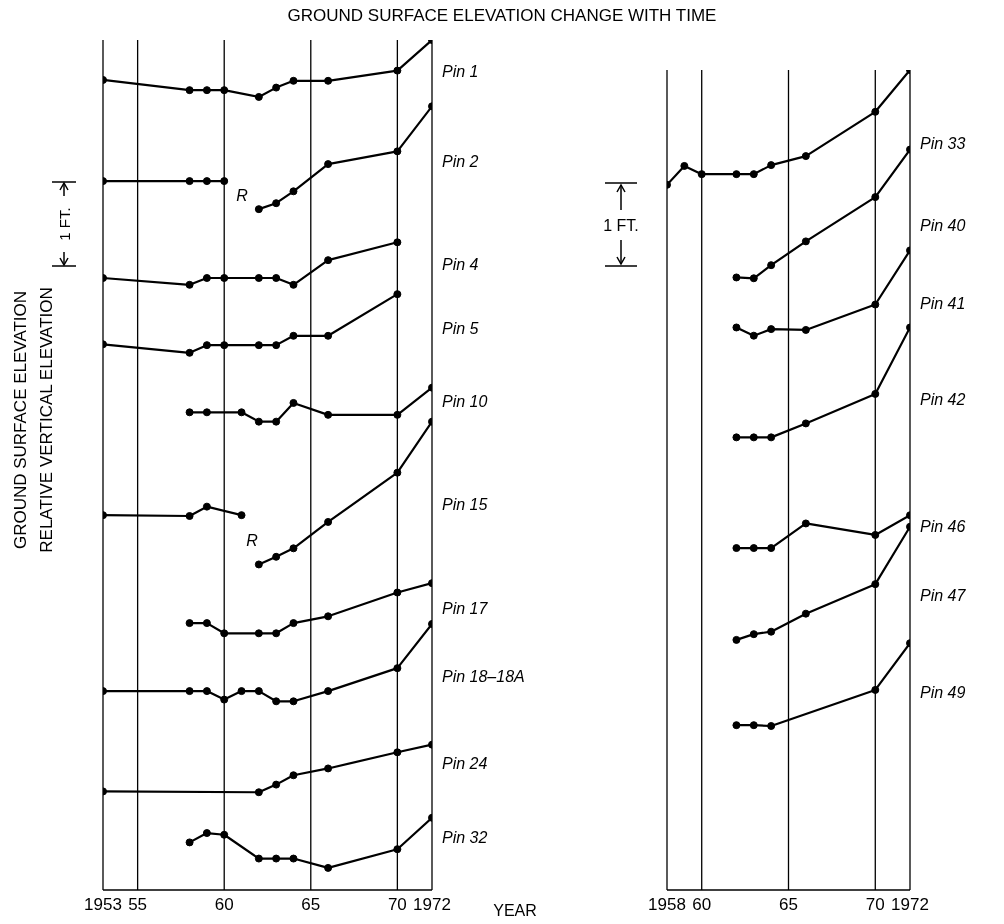  I want to click on text: Pin 15, so click(465, 505).